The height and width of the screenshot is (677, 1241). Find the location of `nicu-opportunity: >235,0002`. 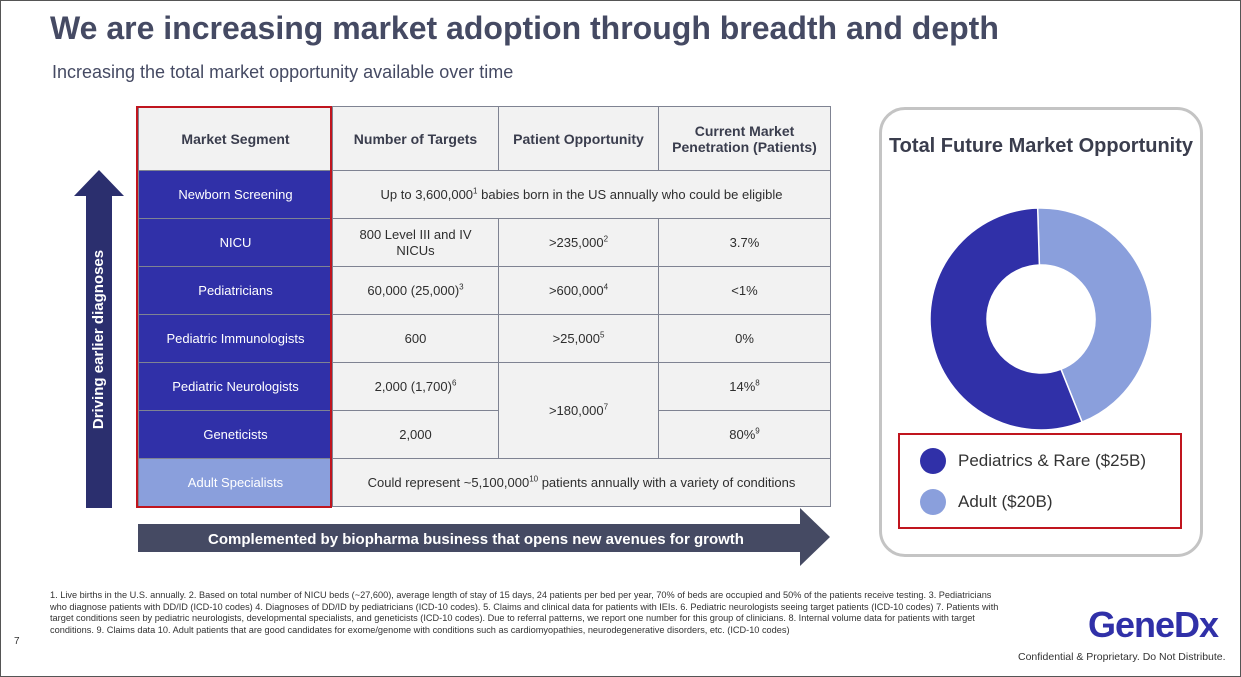

nicu-opportunity: >235,0002 is located at coordinates (578, 242).